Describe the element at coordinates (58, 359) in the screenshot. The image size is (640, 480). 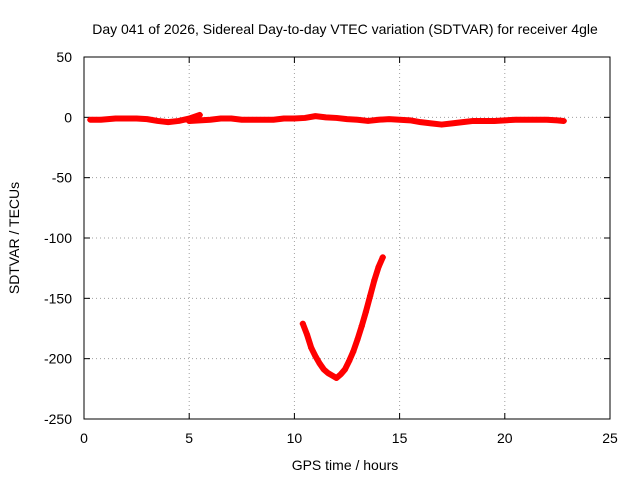
I see `y-tick-label: -200` at that location.